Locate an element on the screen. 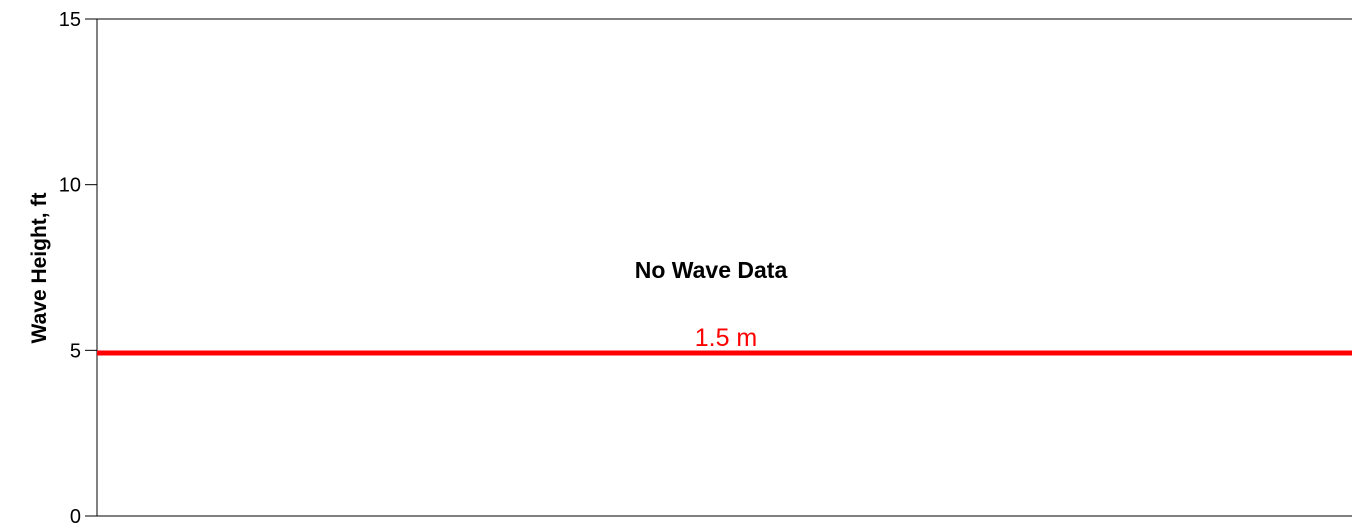  y-tick-label: 15 is located at coordinates (70, 20).